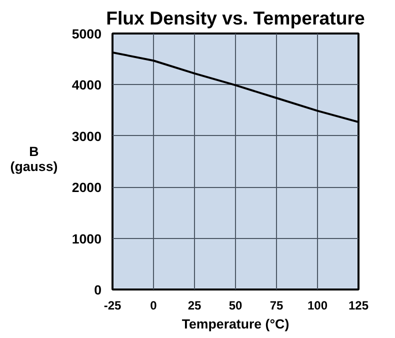 The image size is (395, 338). Describe the element at coordinates (87, 188) in the screenshot. I see `y-tick-label: 2000` at that location.